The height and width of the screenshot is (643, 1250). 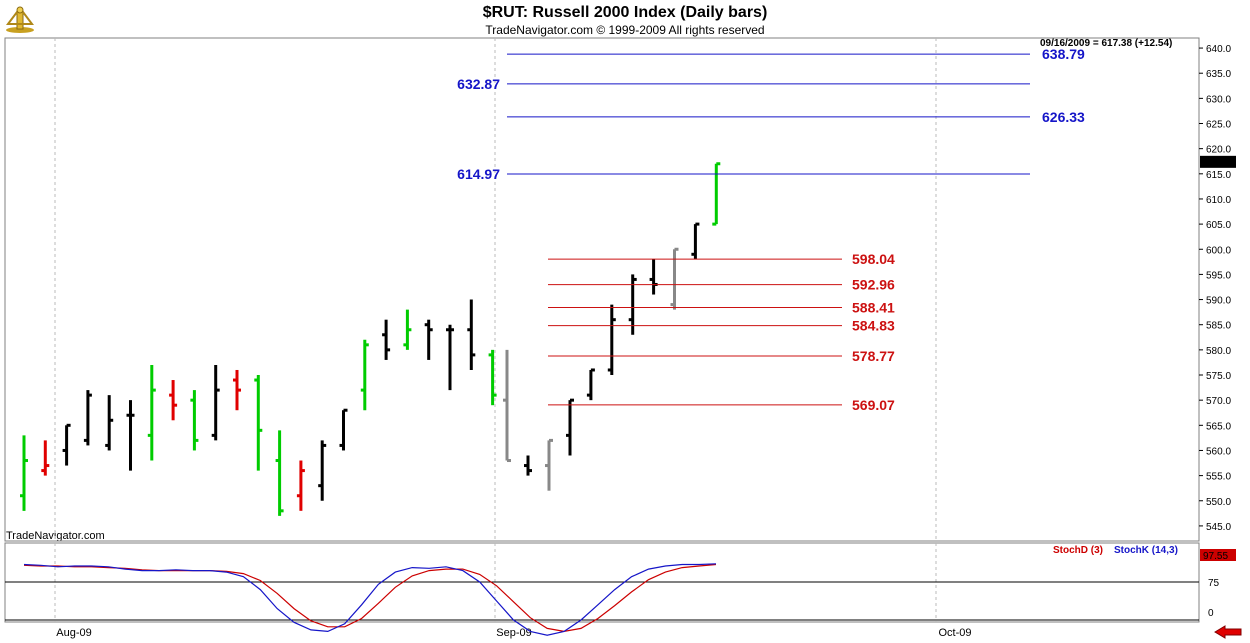 What do you see at coordinates (625, 12) in the screenshot?
I see `chart-title: $RUT: Russell 2000 Index (Daily bars)` at bounding box center [625, 12].